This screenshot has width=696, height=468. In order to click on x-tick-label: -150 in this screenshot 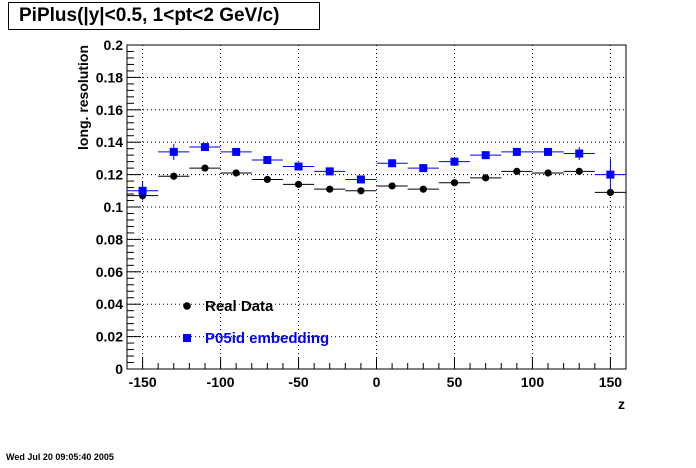, I will do `click(143, 382)`.